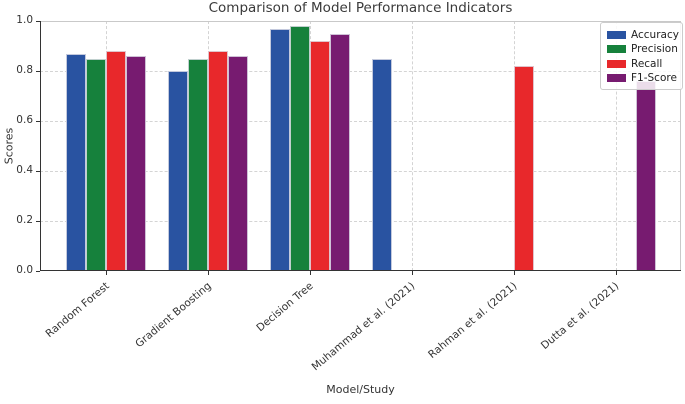 The width and height of the screenshot is (685, 404). Describe the element at coordinates (136, 163) in the screenshot. I see `bar-f1-score-random-forest` at that location.